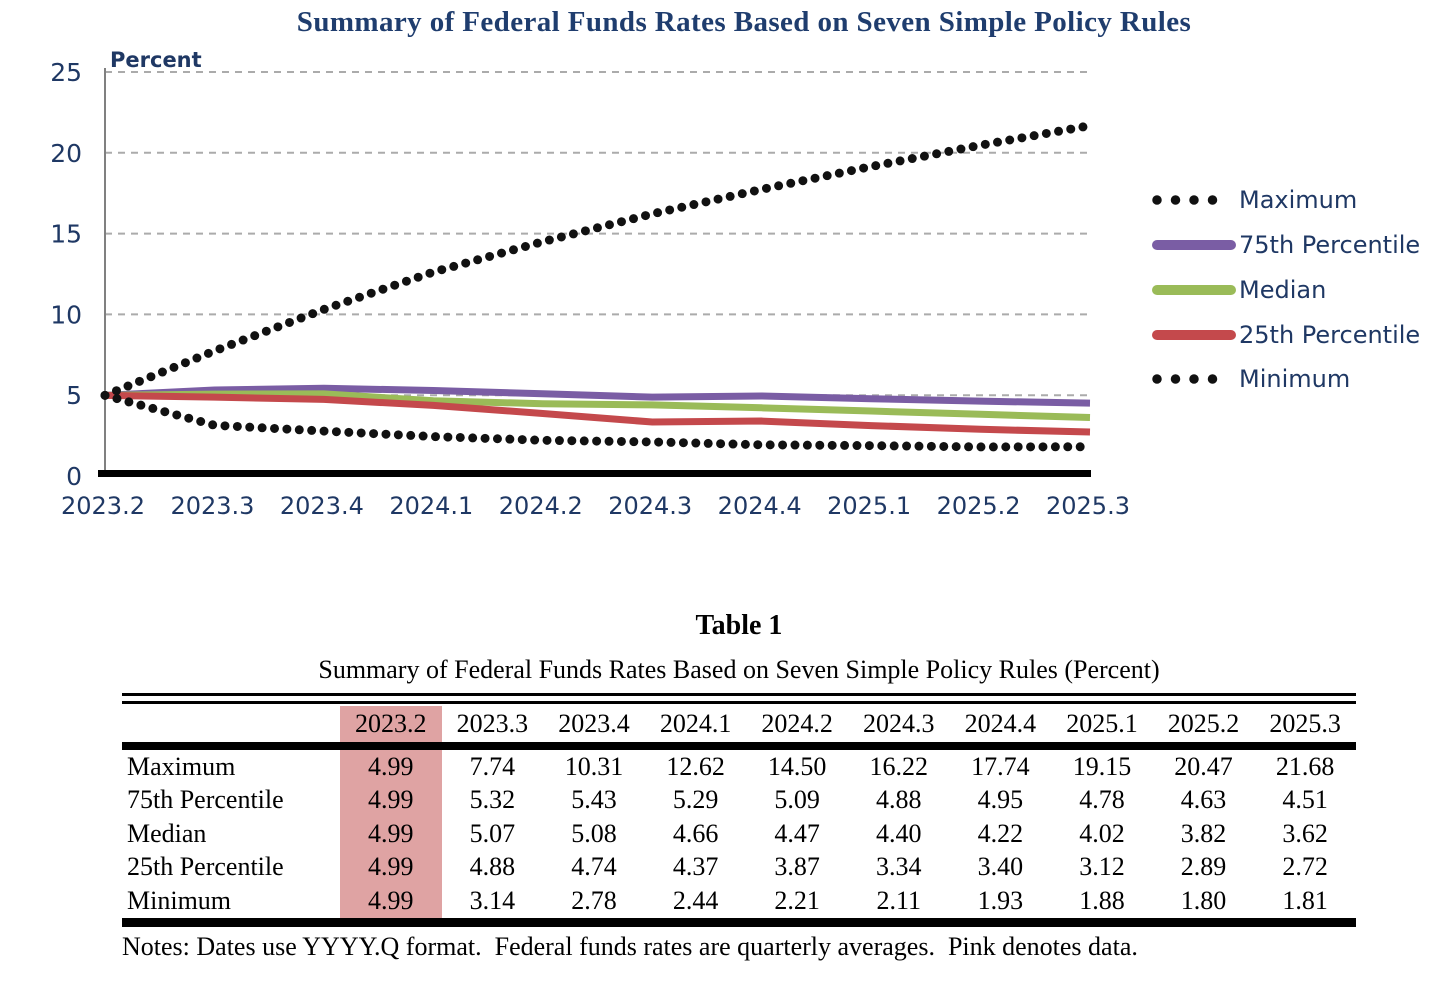 The image size is (1456, 985). I want to click on legend-label: Minimum, so click(1295, 379).